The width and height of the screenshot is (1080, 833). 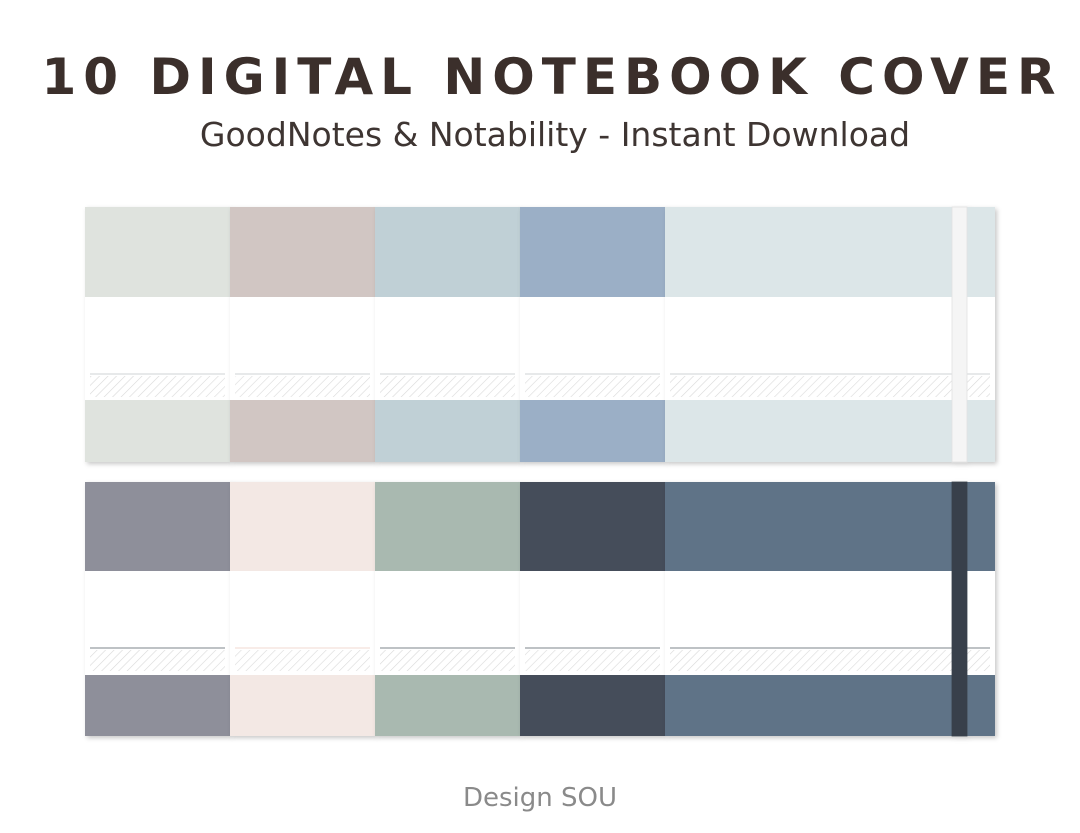 What do you see at coordinates (551, 77) in the screenshot?
I see `title: 10 DIGITAL NOTEBOOK COVER` at bounding box center [551, 77].